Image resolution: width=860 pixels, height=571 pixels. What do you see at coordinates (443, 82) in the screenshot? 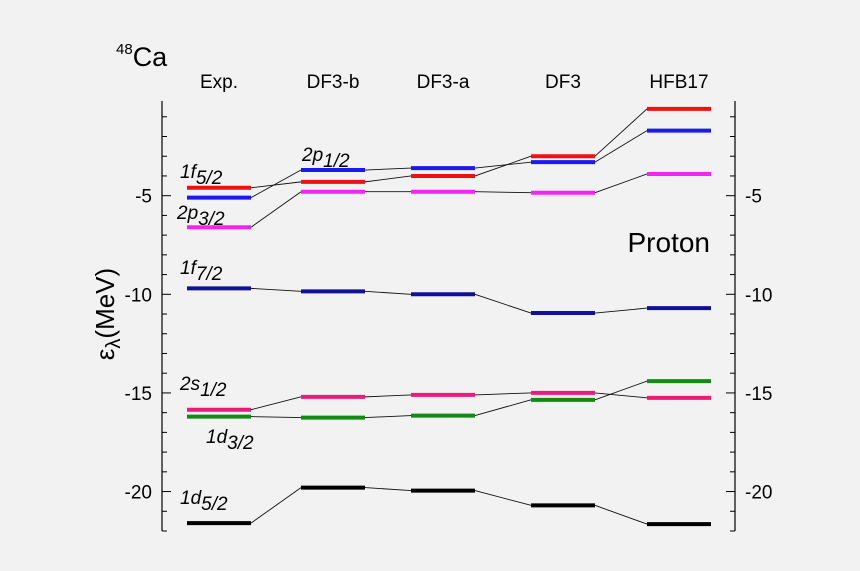
I see `category-label: DF3-a` at bounding box center [443, 82].